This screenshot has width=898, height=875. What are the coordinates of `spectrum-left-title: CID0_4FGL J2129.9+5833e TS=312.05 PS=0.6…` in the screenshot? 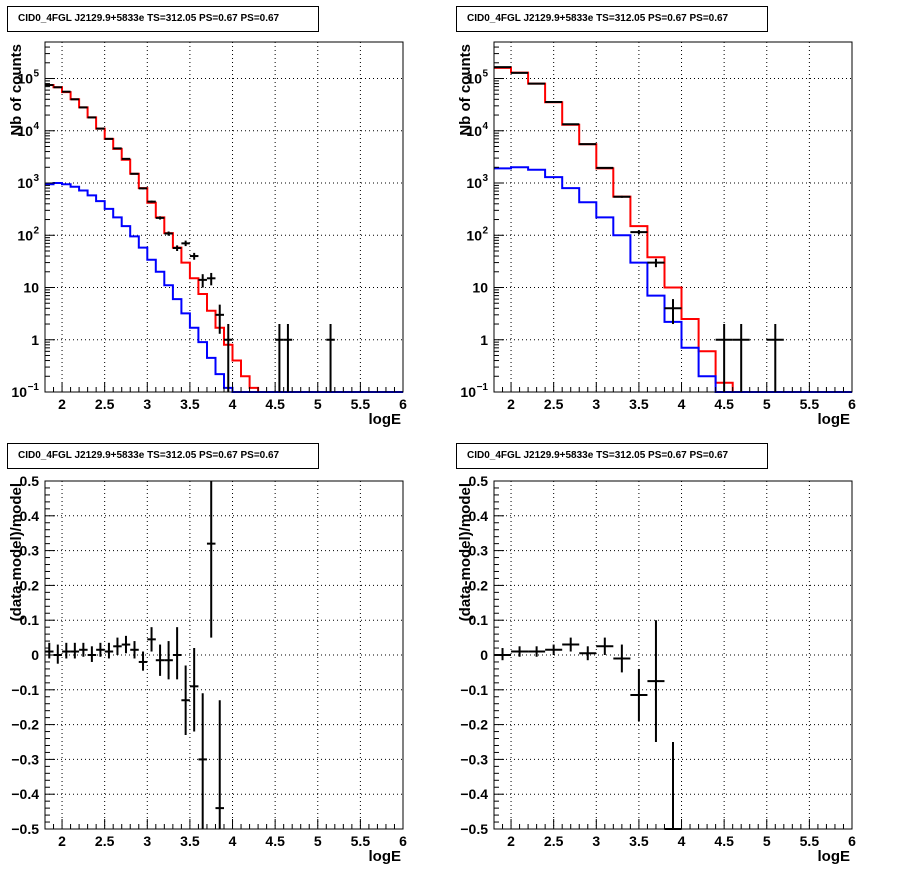 It's located at (163, 19).